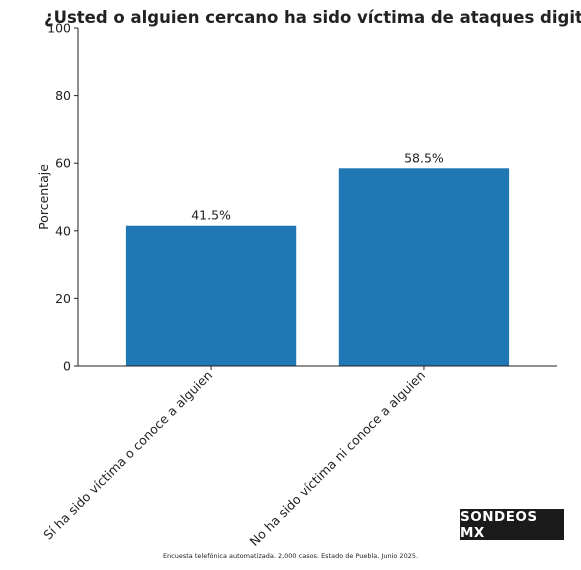 This screenshot has height=570, width=581. I want to click on y-tick-label: 40, so click(63, 230).